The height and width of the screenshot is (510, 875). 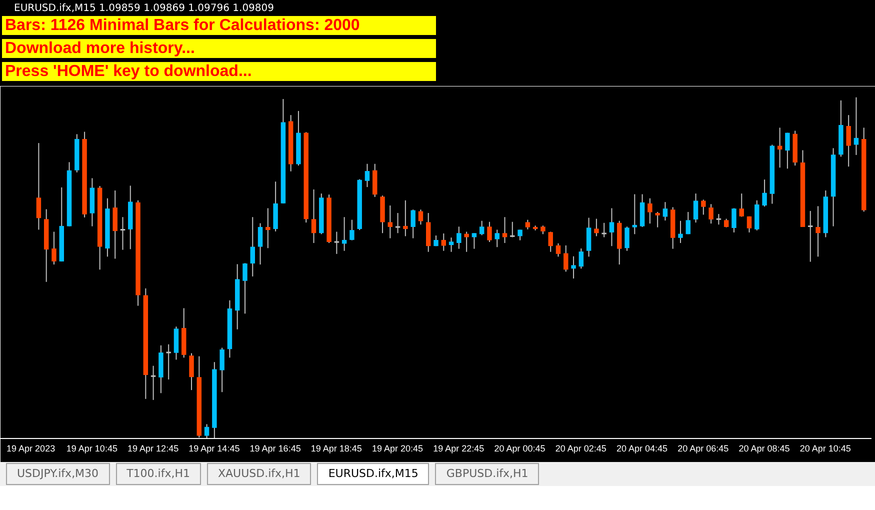 What do you see at coordinates (458, 449) in the screenshot?
I see `x-tick-label: 19 Apr 22:45` at bounding box center [458, 449].